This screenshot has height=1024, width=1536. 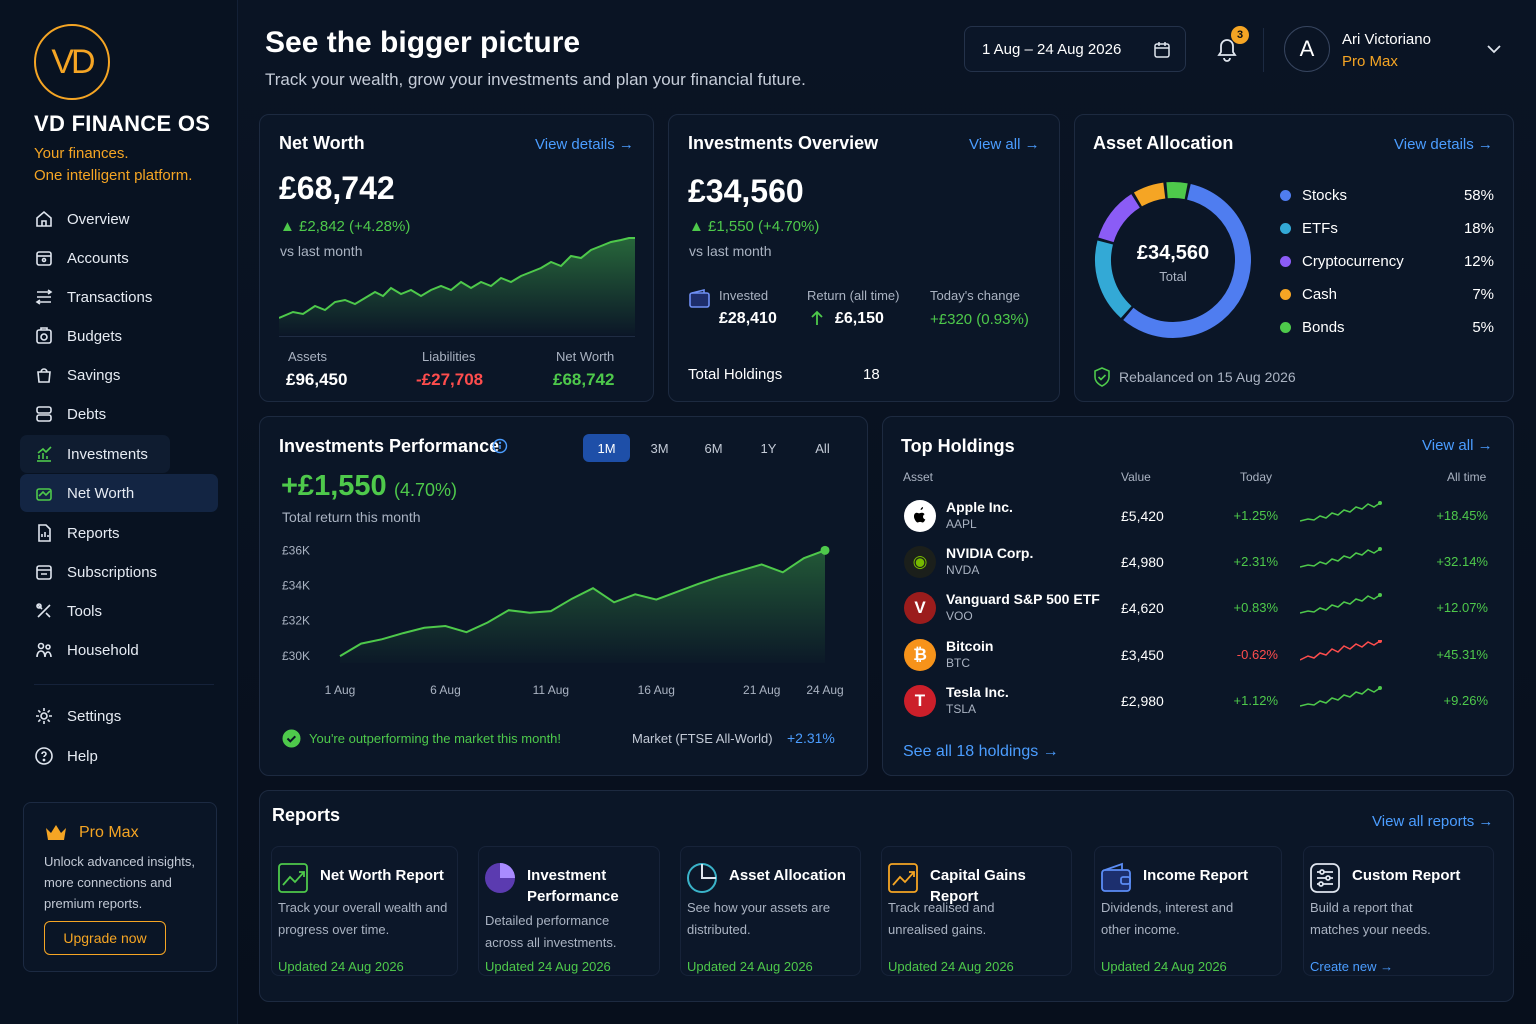 I want to click on bell-icon, so click(x=1227, y=49).